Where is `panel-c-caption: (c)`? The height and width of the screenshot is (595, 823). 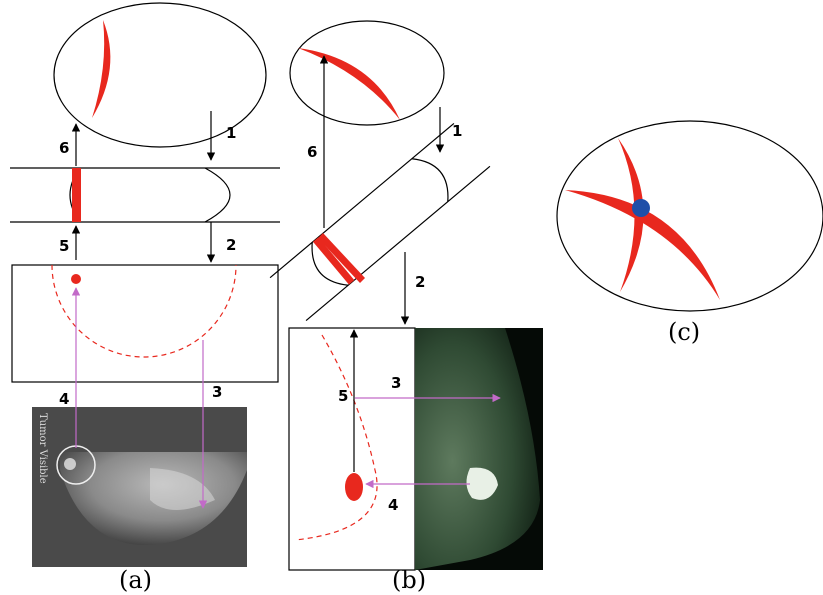
panel-c-caption: (c) is located at coordinates (684, 332).